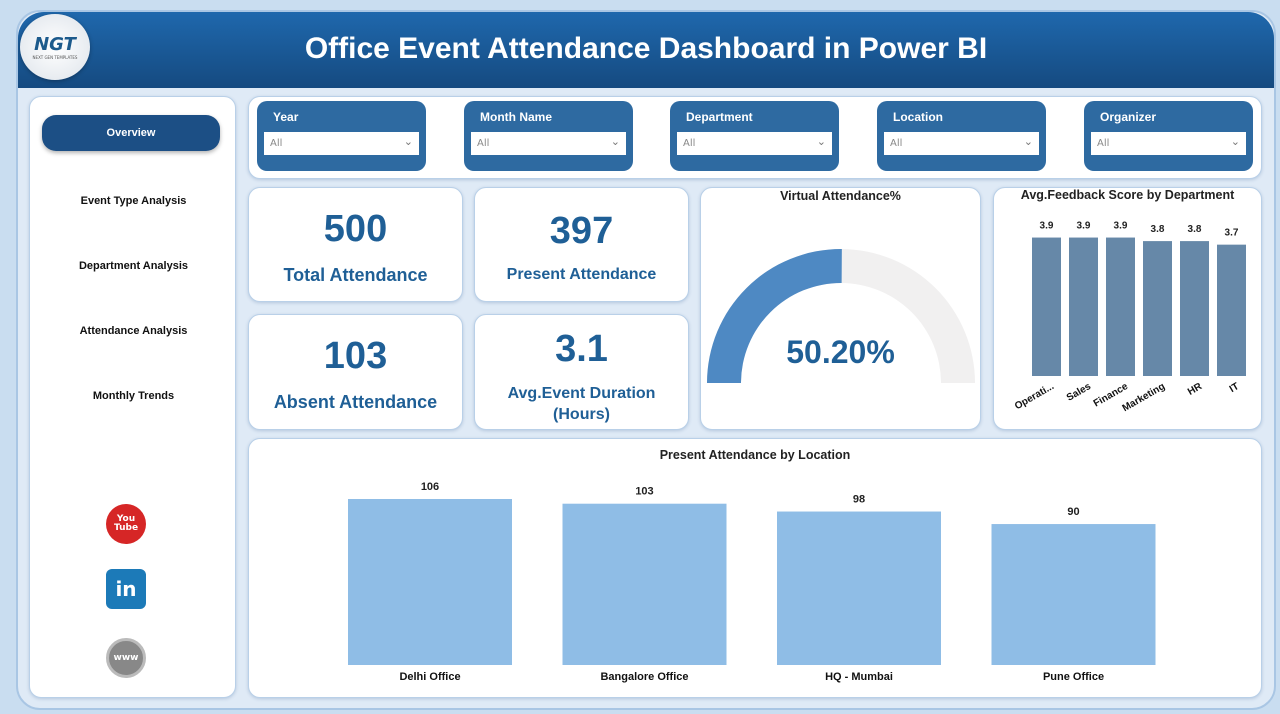 The height and width of the screenshot is (714, 1280). I want to click on slicer-label: Department, so click(719, 117).